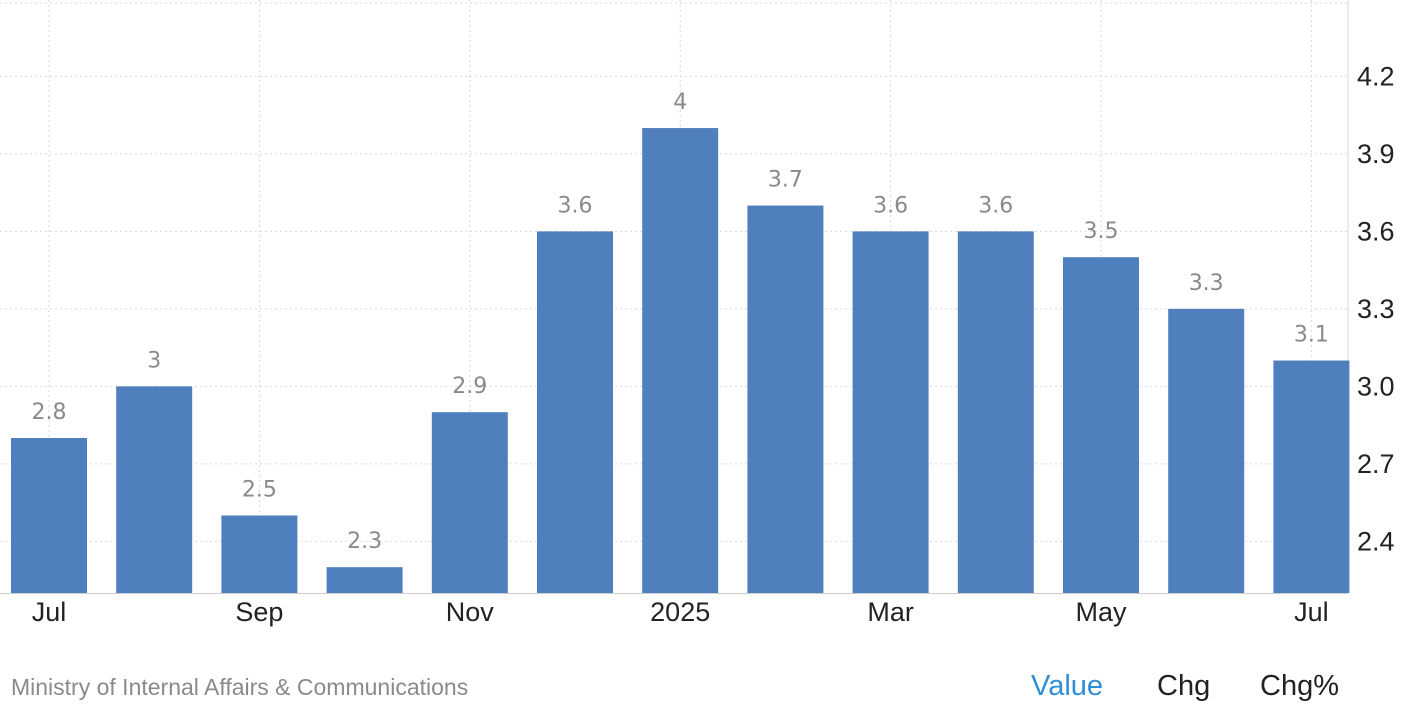 This screenshot has height=713, width=1415. Describe the element at coordinates (1376, 154) in the screenshot. I see `y-tick-label: 3.9` at that location.